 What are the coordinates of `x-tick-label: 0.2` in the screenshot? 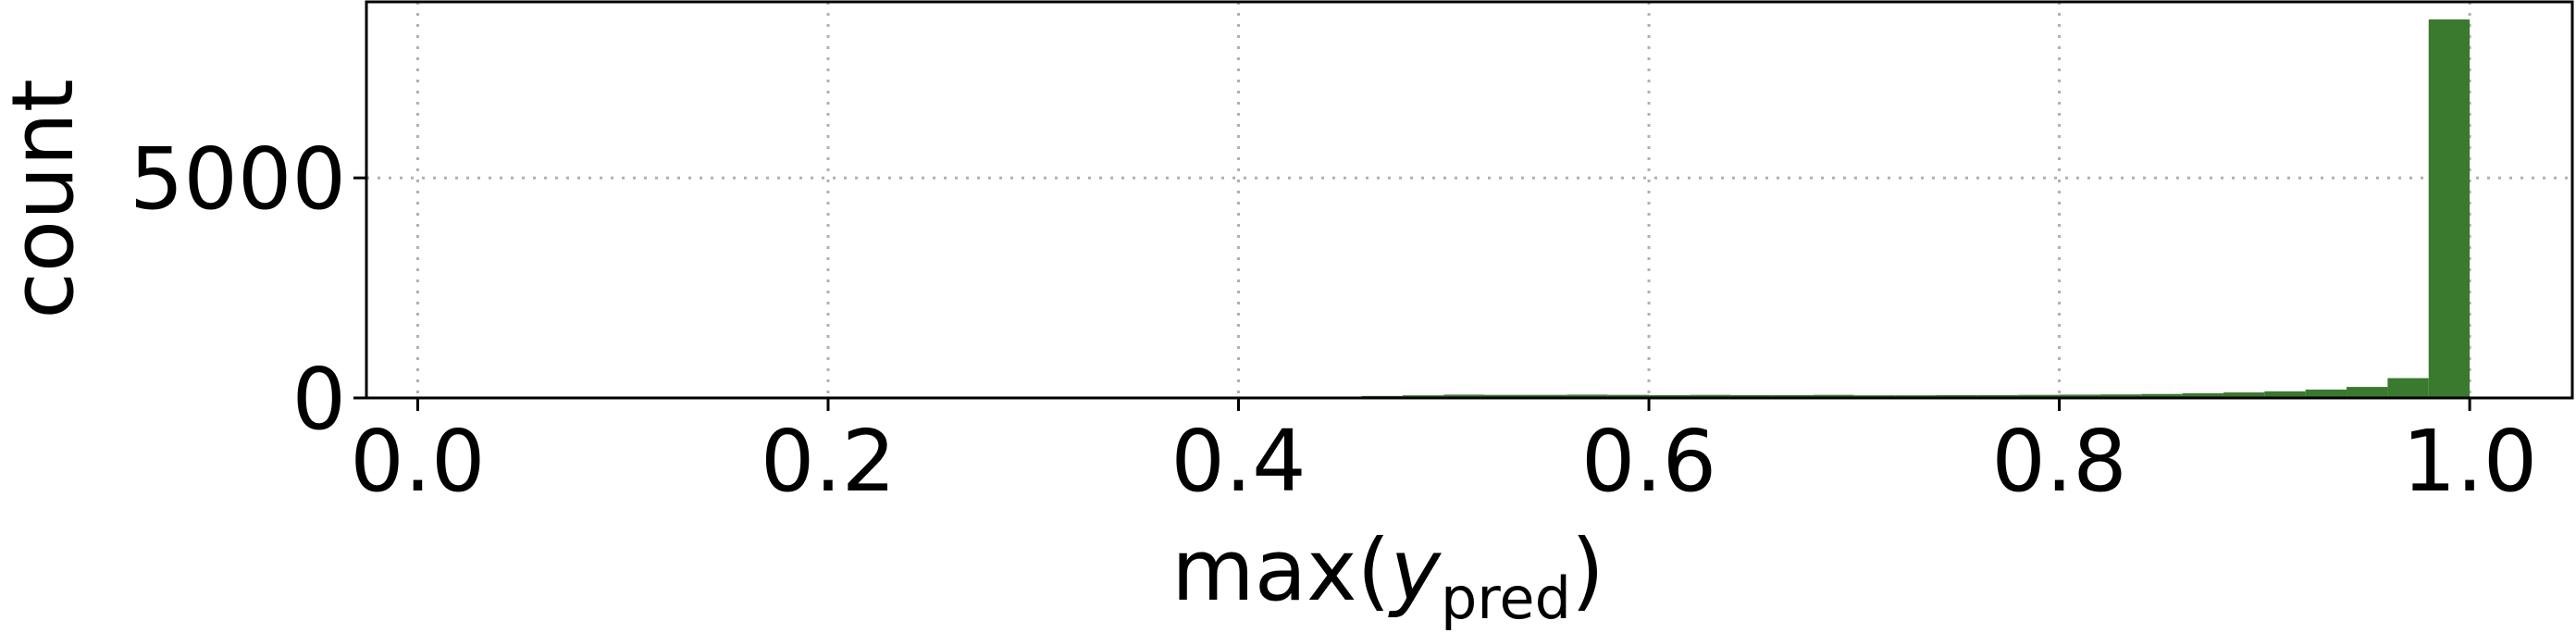 It's located at (828, 462).